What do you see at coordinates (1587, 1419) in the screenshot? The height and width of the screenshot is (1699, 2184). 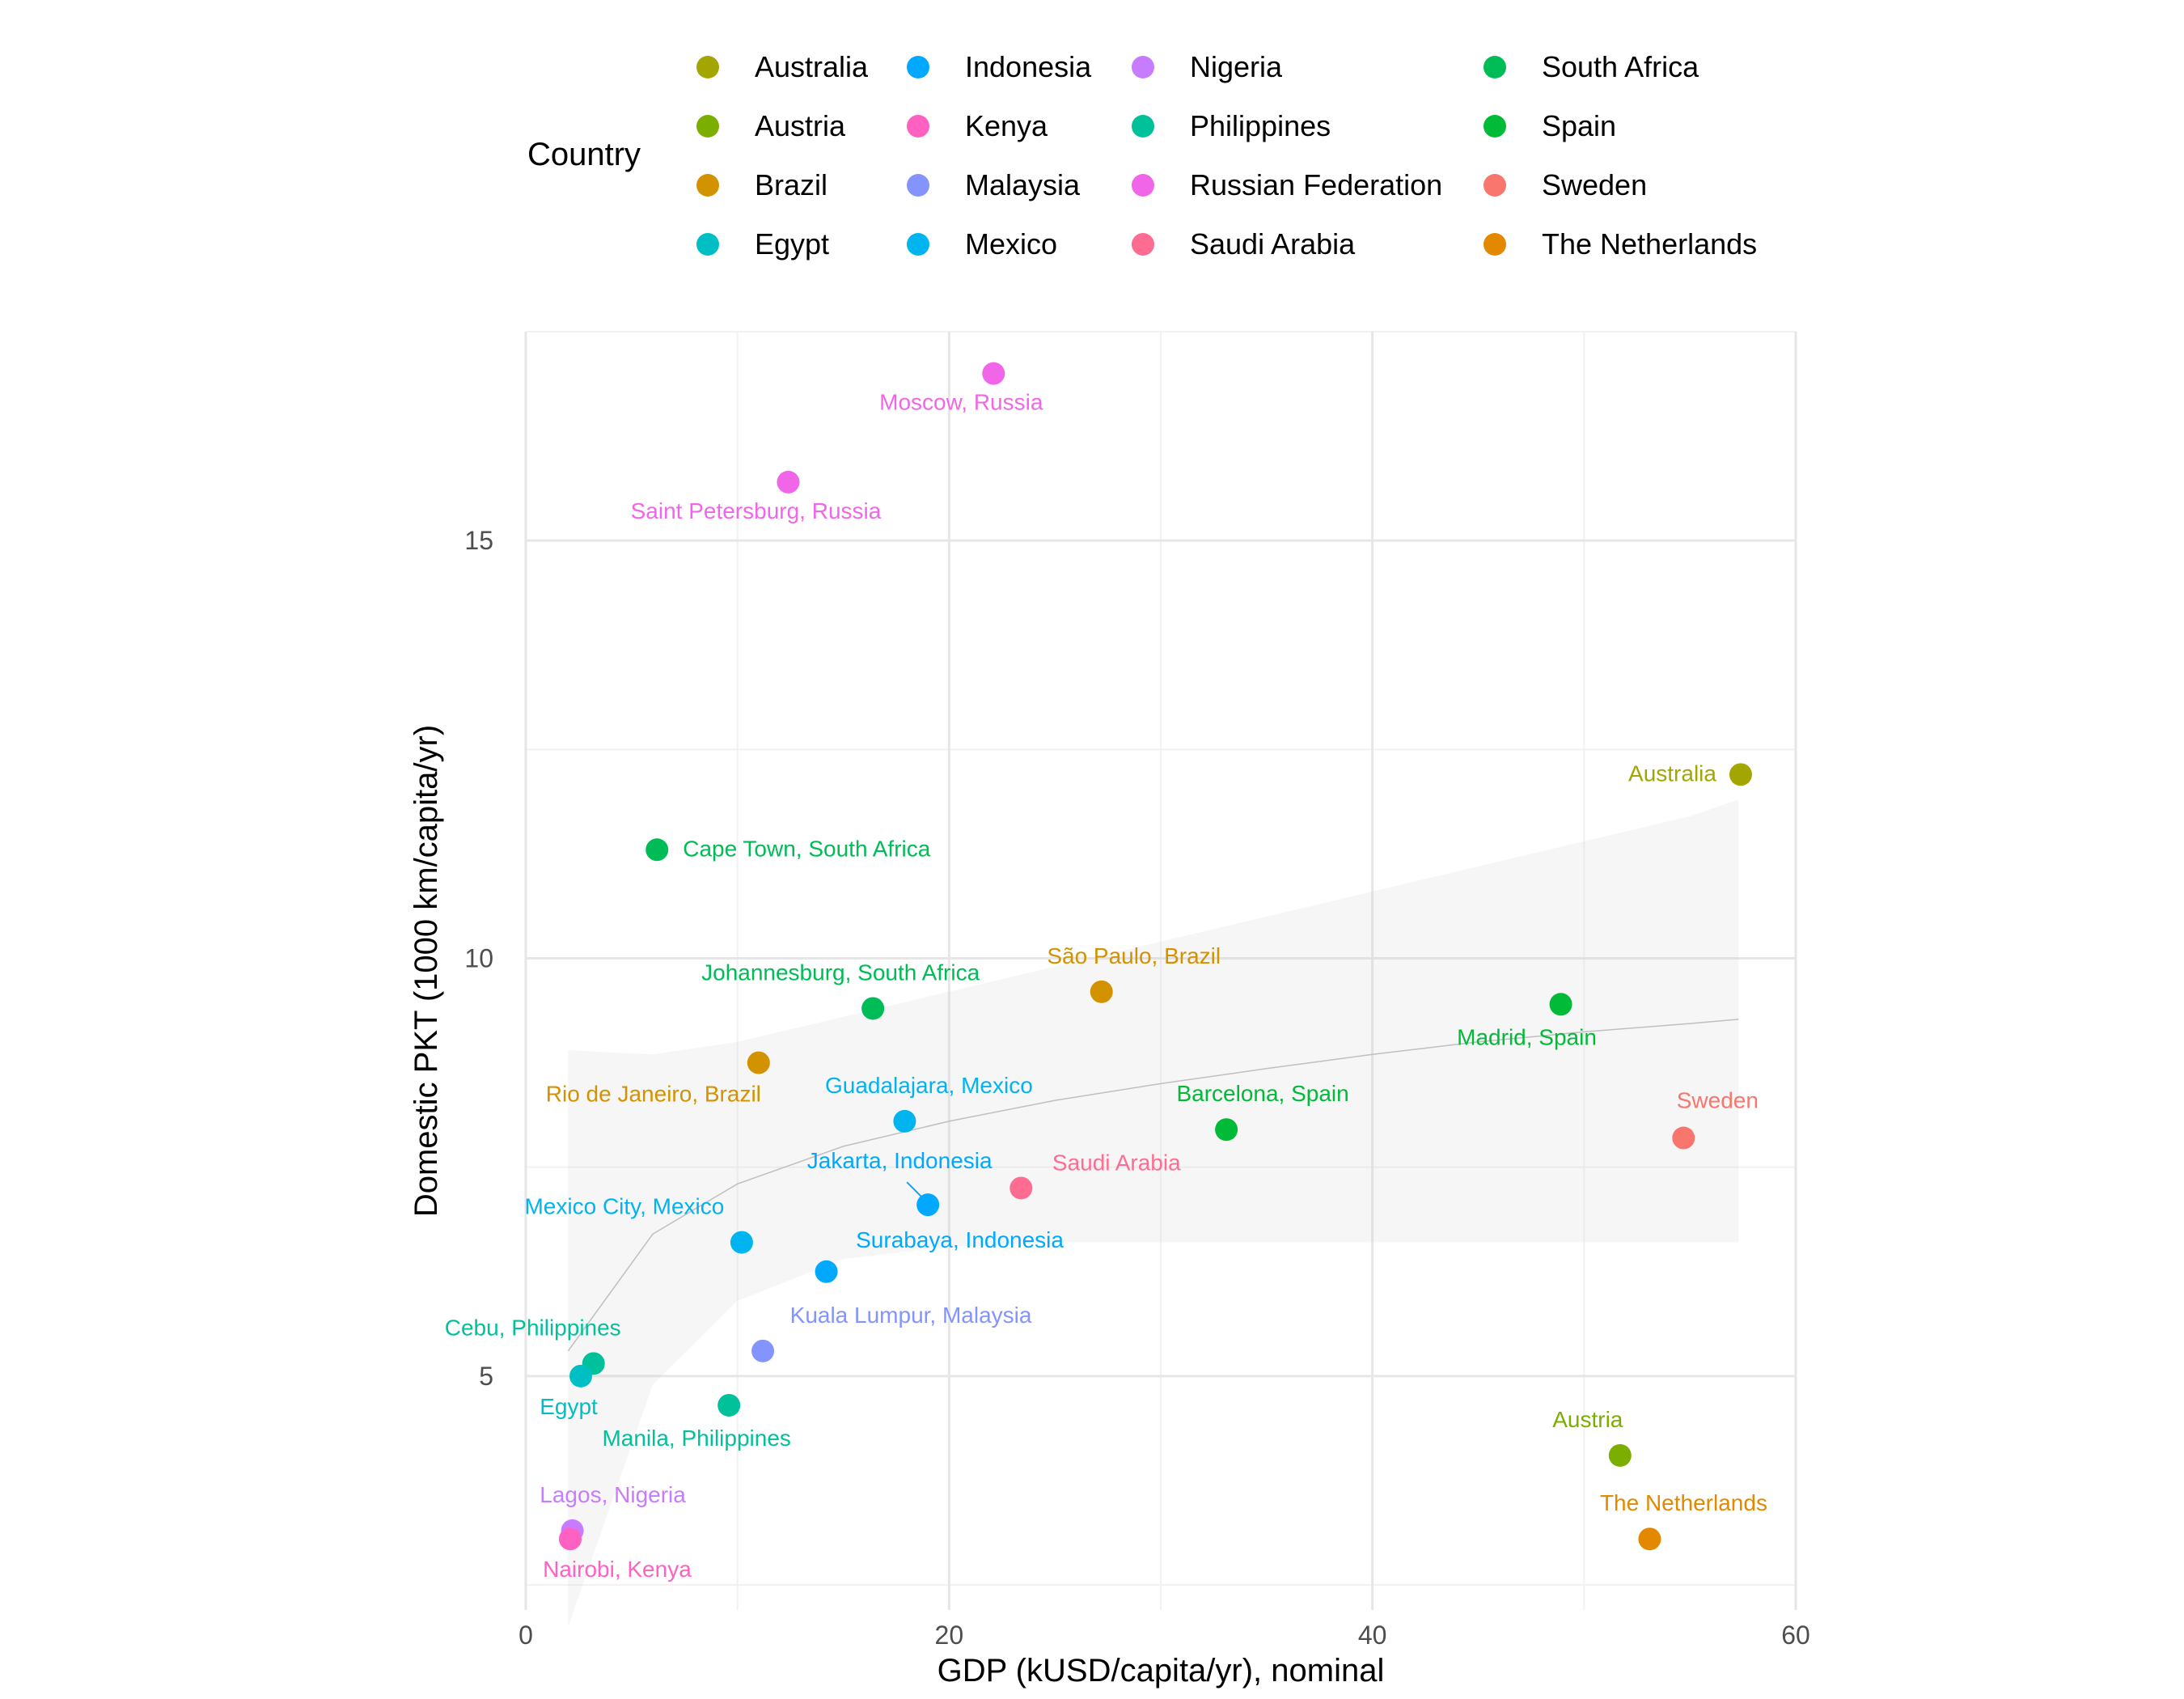 I see `point-label-19: Austria` at bounding box center [1587, 1419].